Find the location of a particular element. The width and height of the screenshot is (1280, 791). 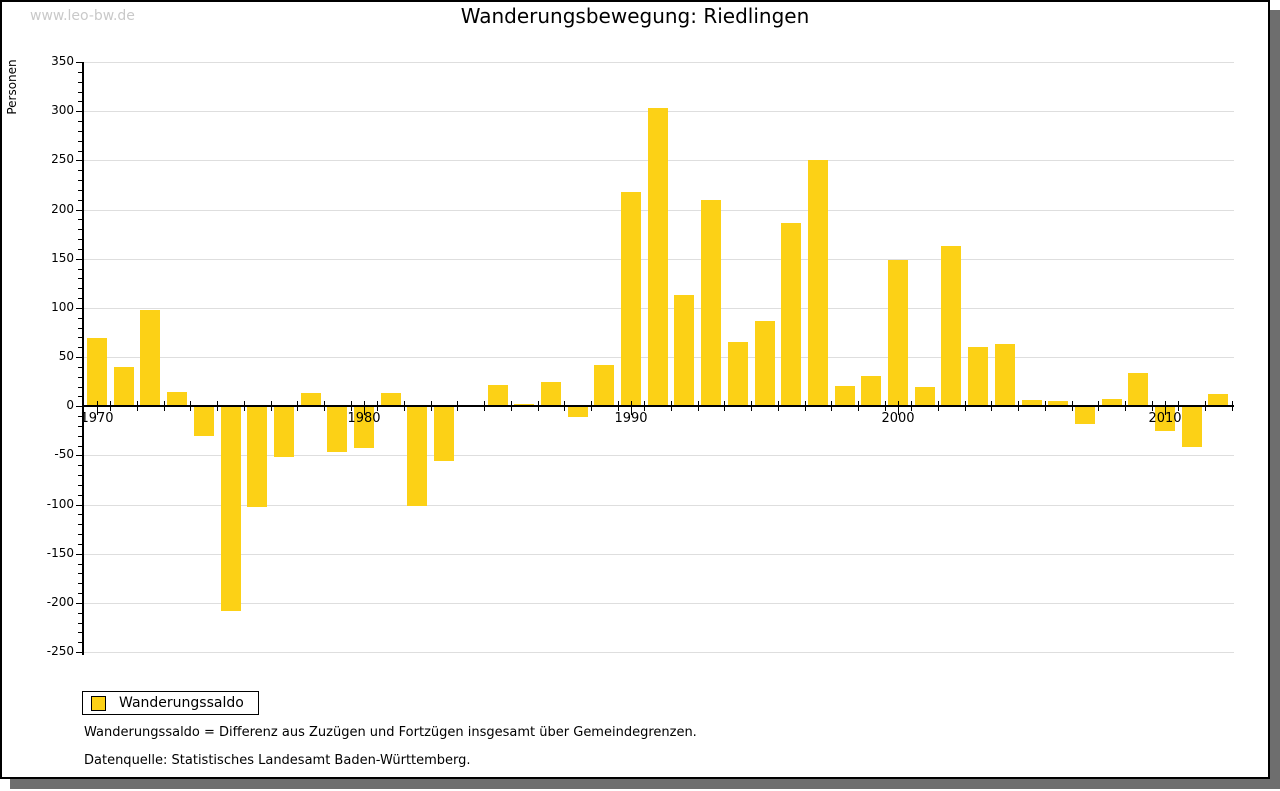

bar-1997 is located at coordinates (817, 283).